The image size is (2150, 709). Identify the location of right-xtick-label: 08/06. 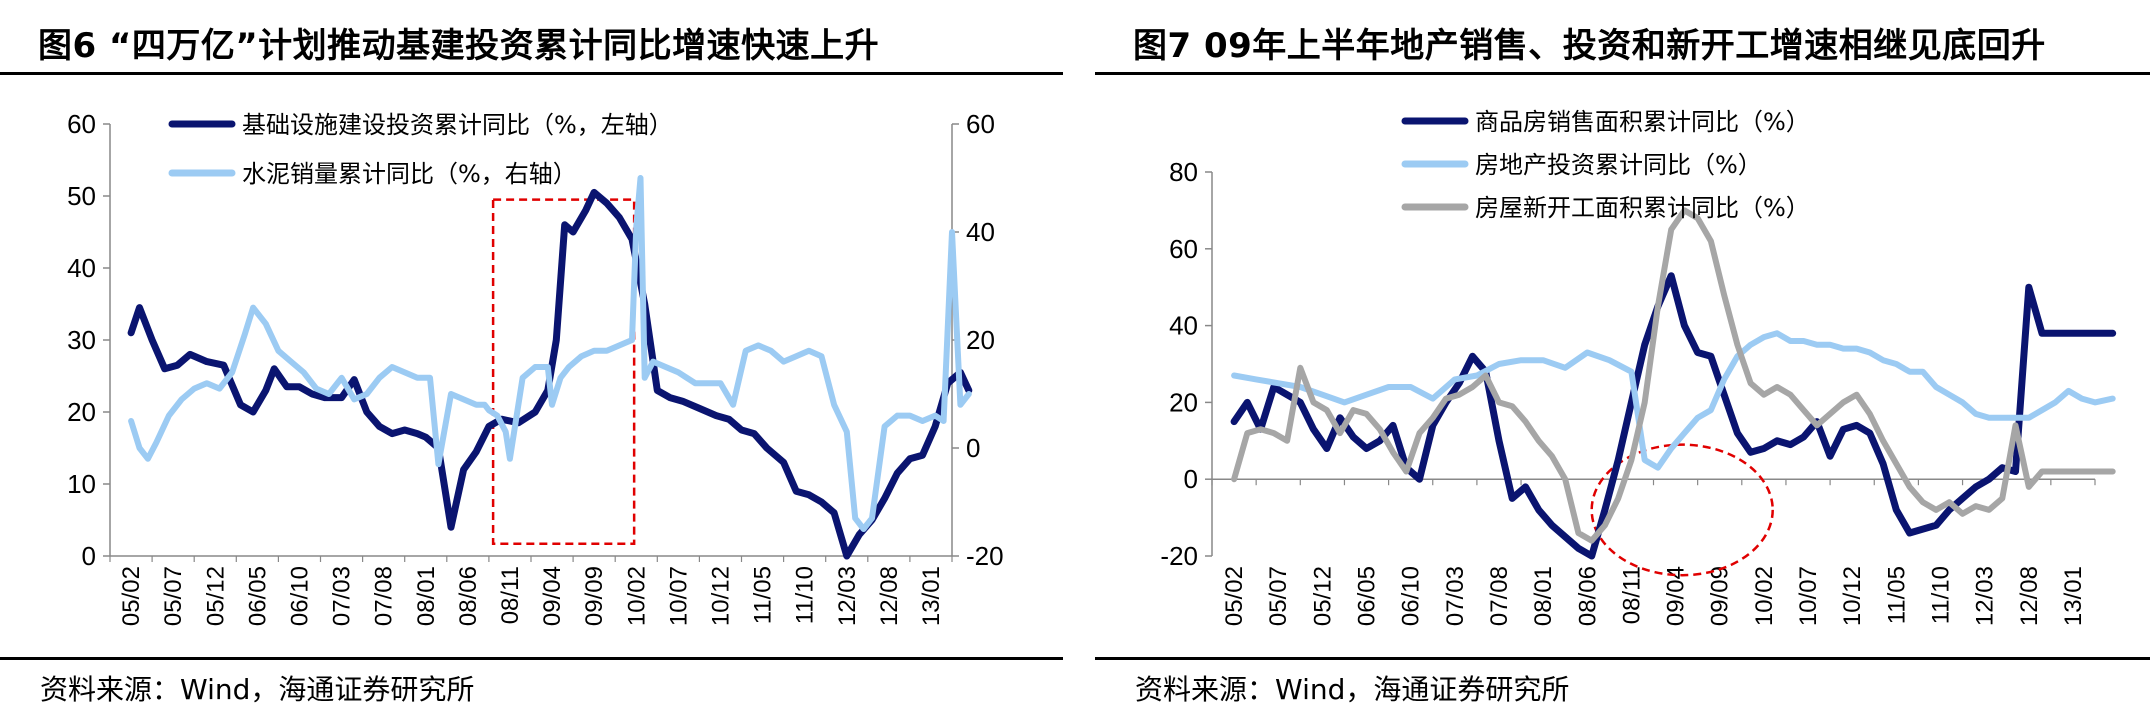
(1587, 596).